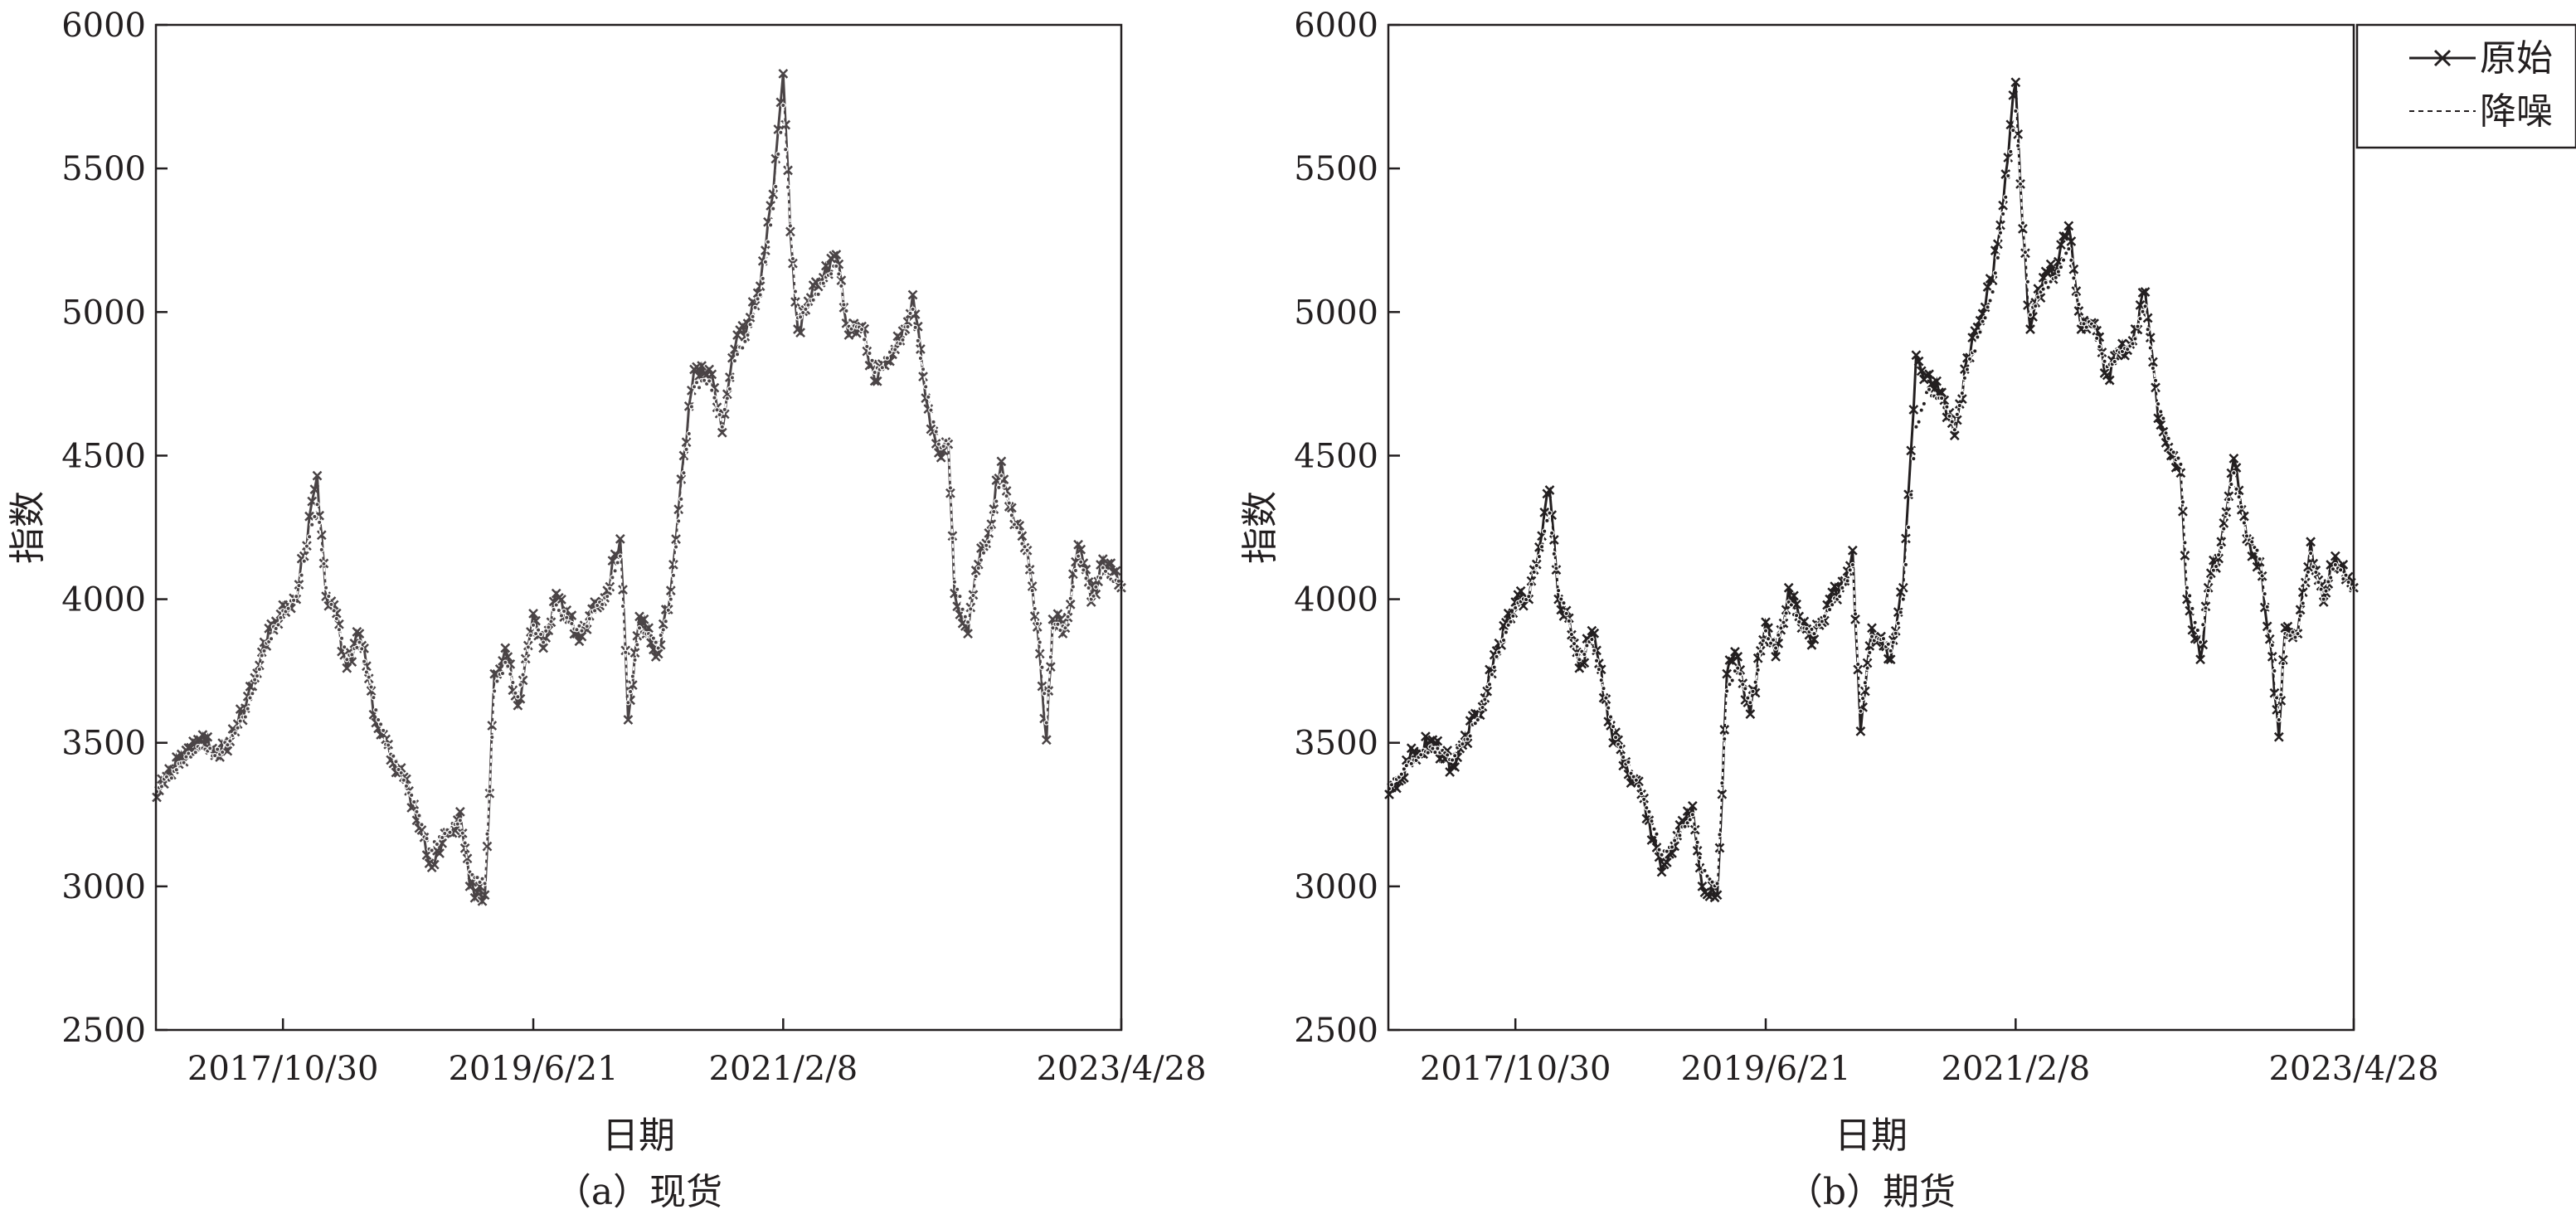 The width and height of the screenshot is (2576, 1224). Describe the element at coordinates (1336, 456) in the screenshot. I see `panel-b-y-tick-label: 4500` at that location.